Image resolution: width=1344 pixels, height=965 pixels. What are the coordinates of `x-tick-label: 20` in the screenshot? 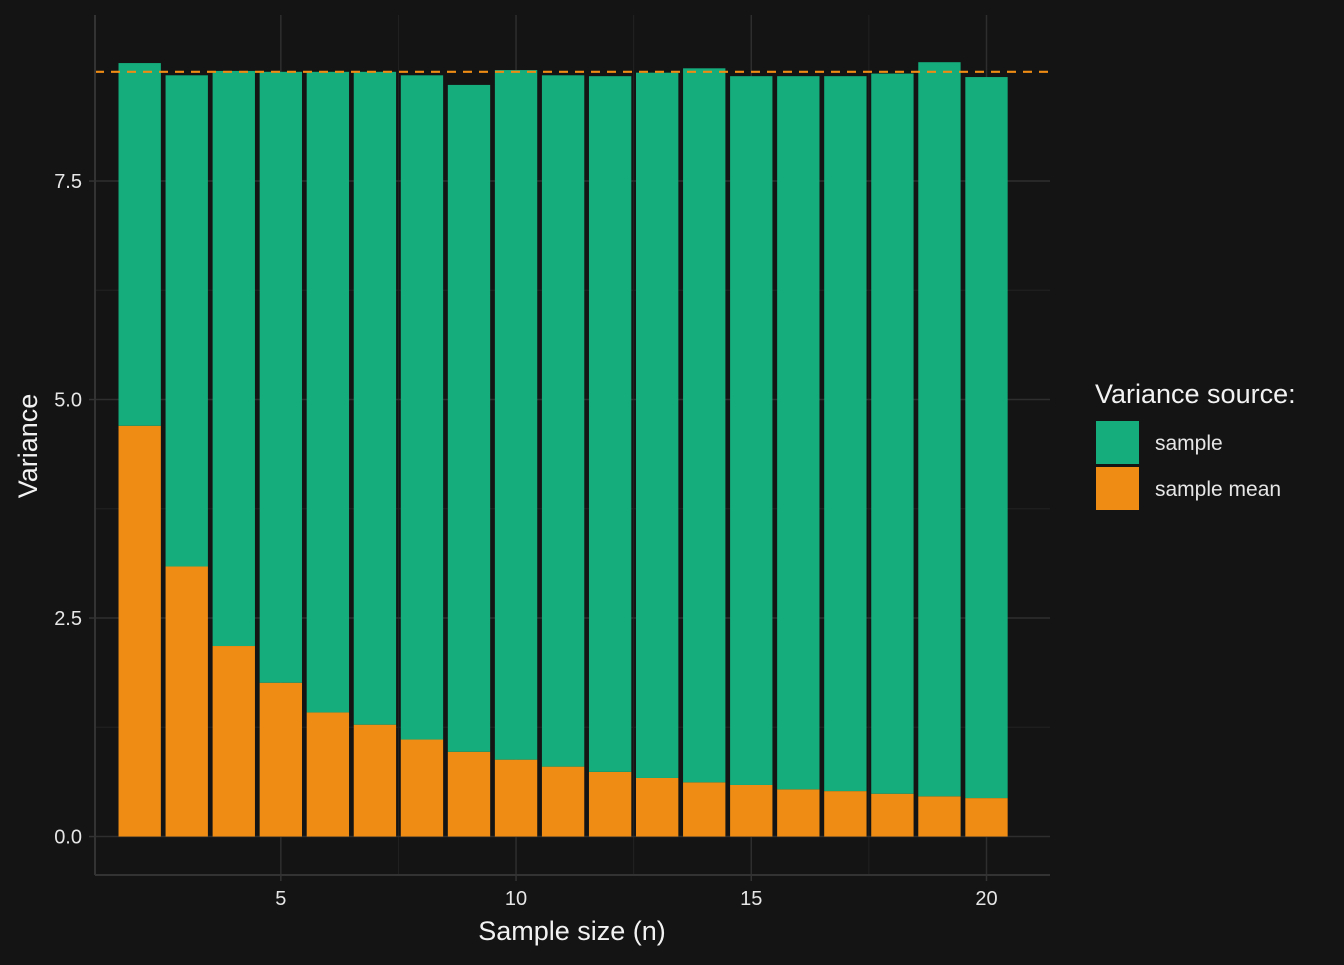 It's located at (986, 899).